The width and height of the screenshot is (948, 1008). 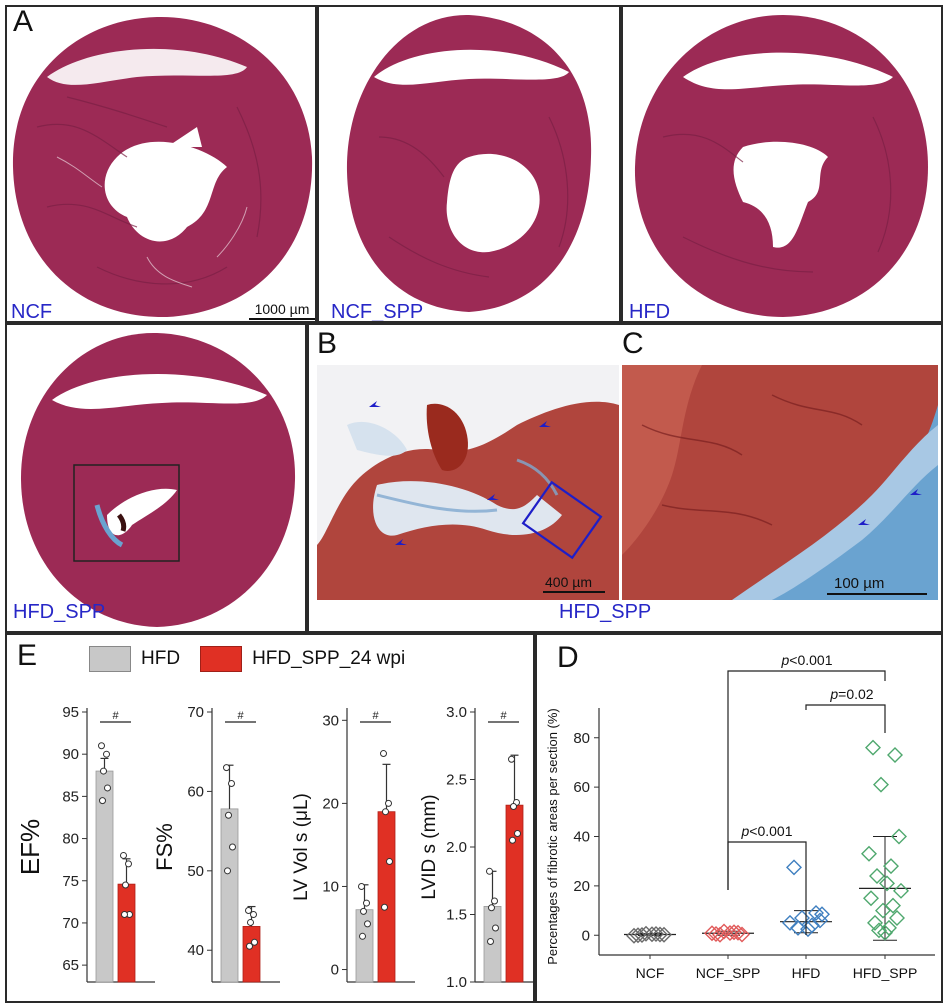 What do you see at coordinates (581, 738) in the screenshot?
I see `y-tick-label: 80` at bounding box center [581, 738].